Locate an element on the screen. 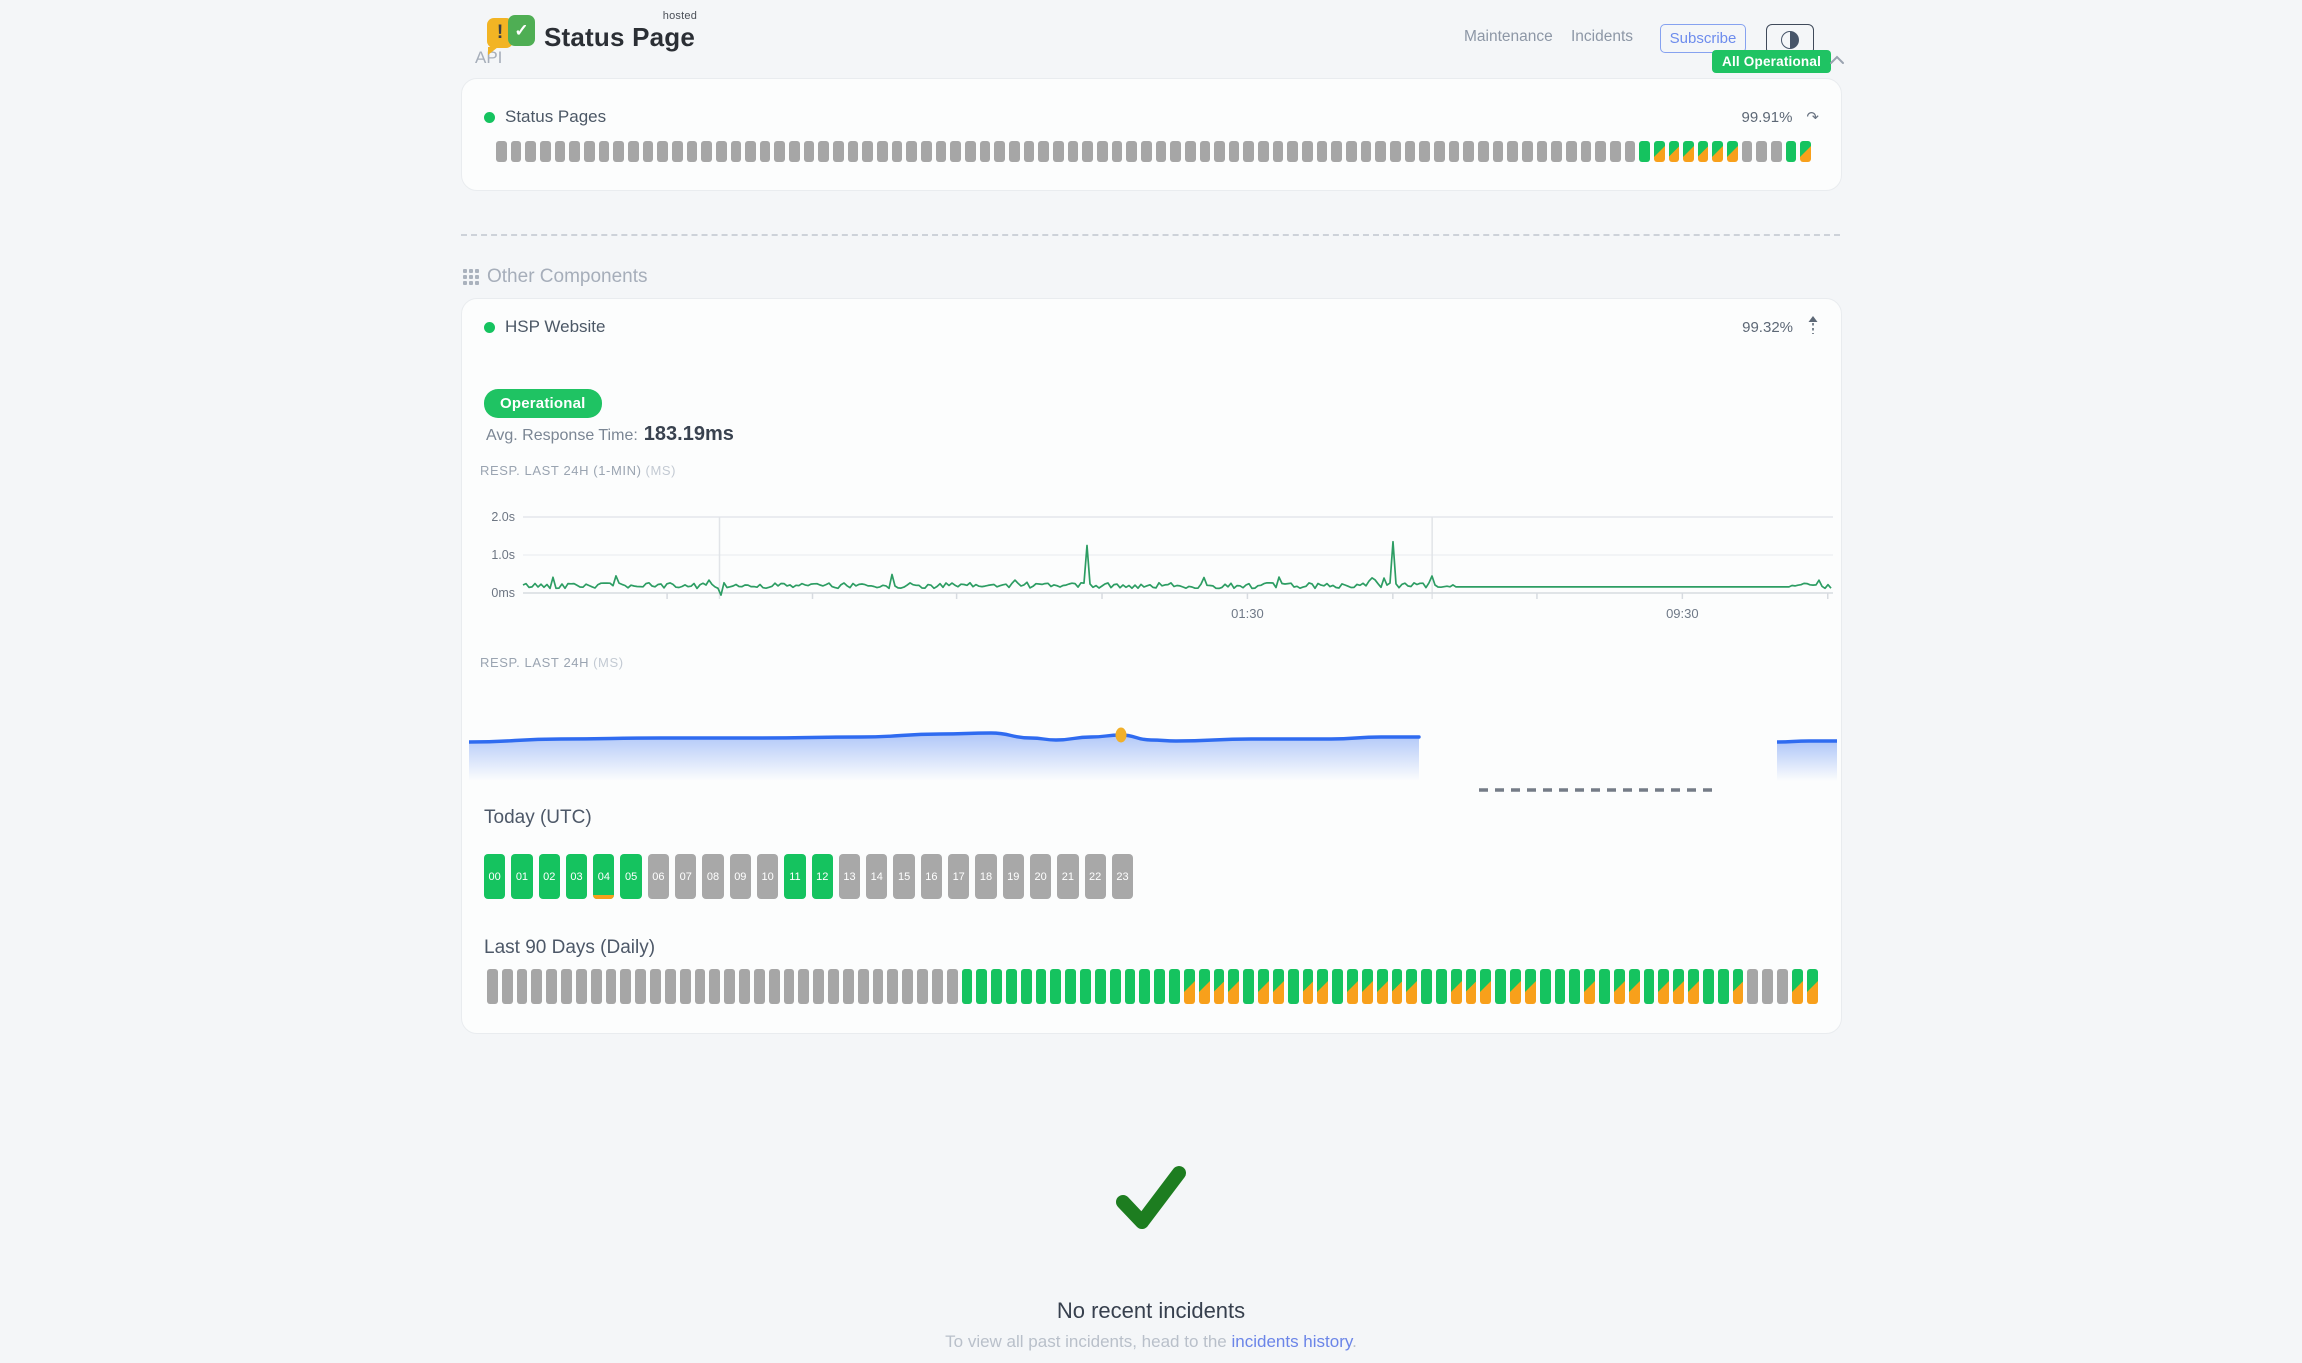  avg-response-time: Avg. Response Time: 183.19ms is located at coordinates (610, 434).